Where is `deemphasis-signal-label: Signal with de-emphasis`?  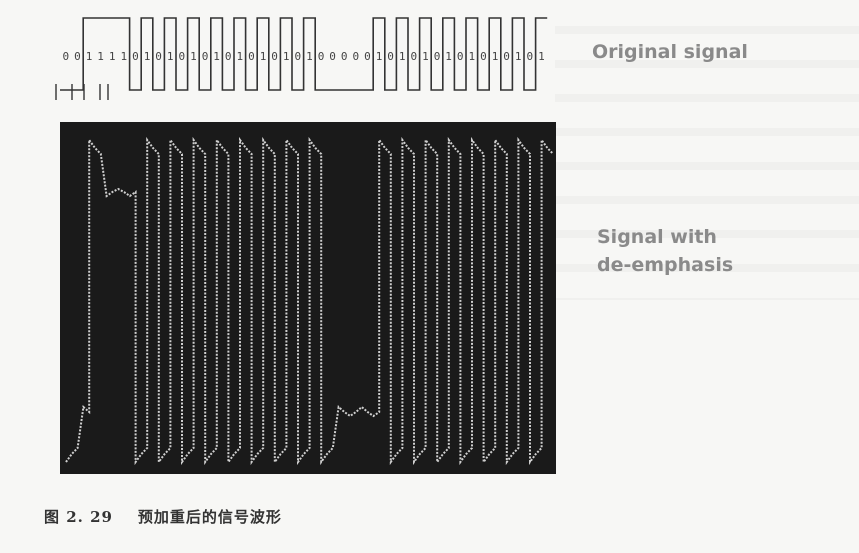 deemphasis-signal-label: Signal with de-emphasis is located at coordinates (697, 251).